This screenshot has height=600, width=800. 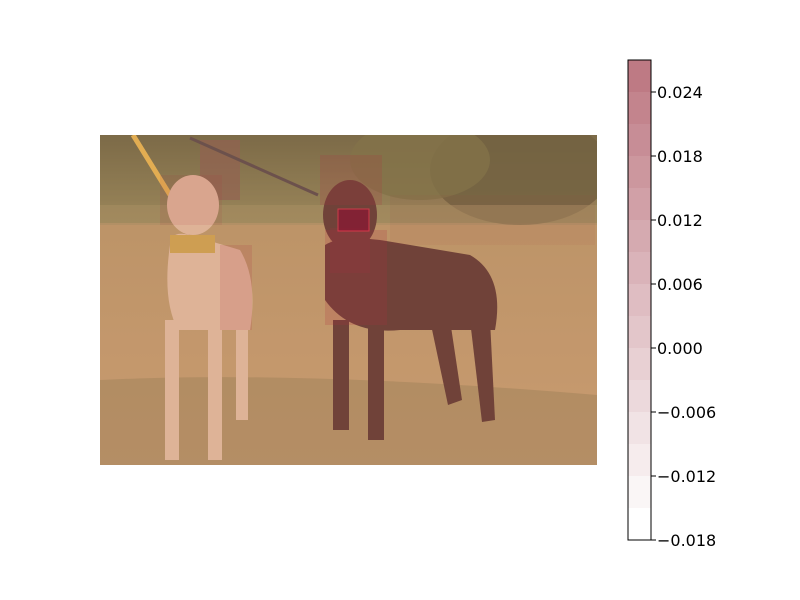 I want to click on colorbar-tick-label: 0.024, so click(x=680, y=92).